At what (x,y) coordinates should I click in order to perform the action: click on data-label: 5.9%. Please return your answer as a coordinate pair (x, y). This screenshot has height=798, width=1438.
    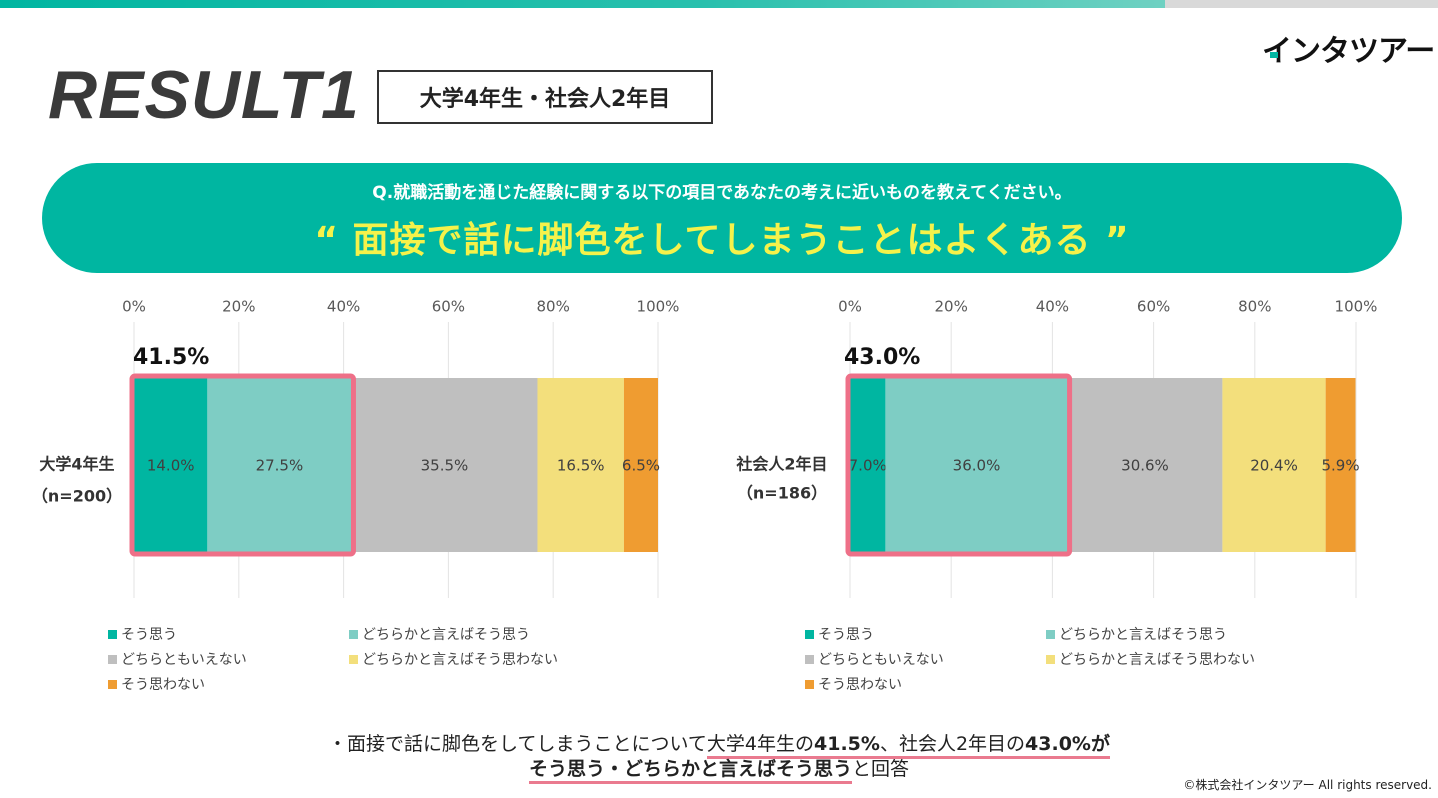
    Looking at the image, I should click on (1341, 466).